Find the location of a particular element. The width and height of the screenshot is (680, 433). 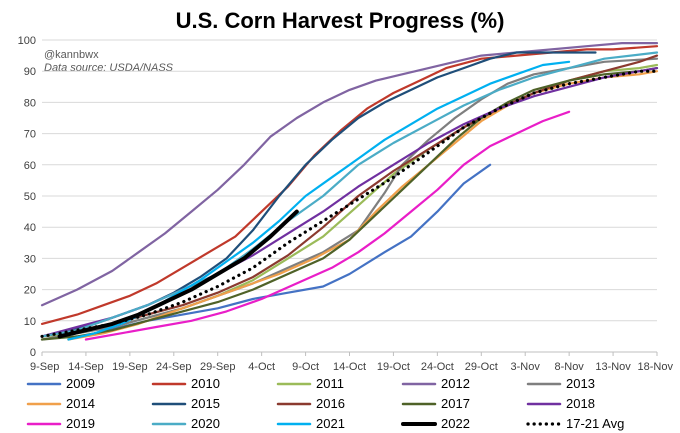

y-tick-label-100: 100 is located at coordinates (27, 41).